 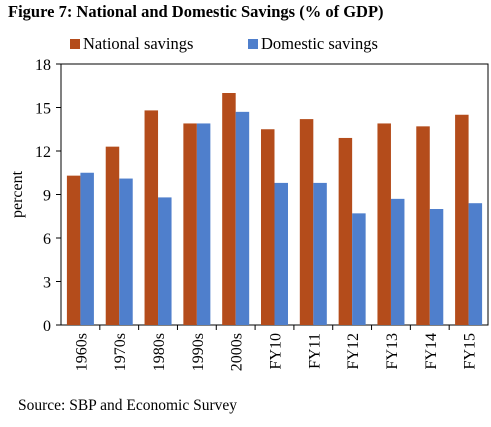 What do you see at coordinates (138, 43) in the screenshot?
I see `legend-label: National savings` at bounding box center [138, 43].